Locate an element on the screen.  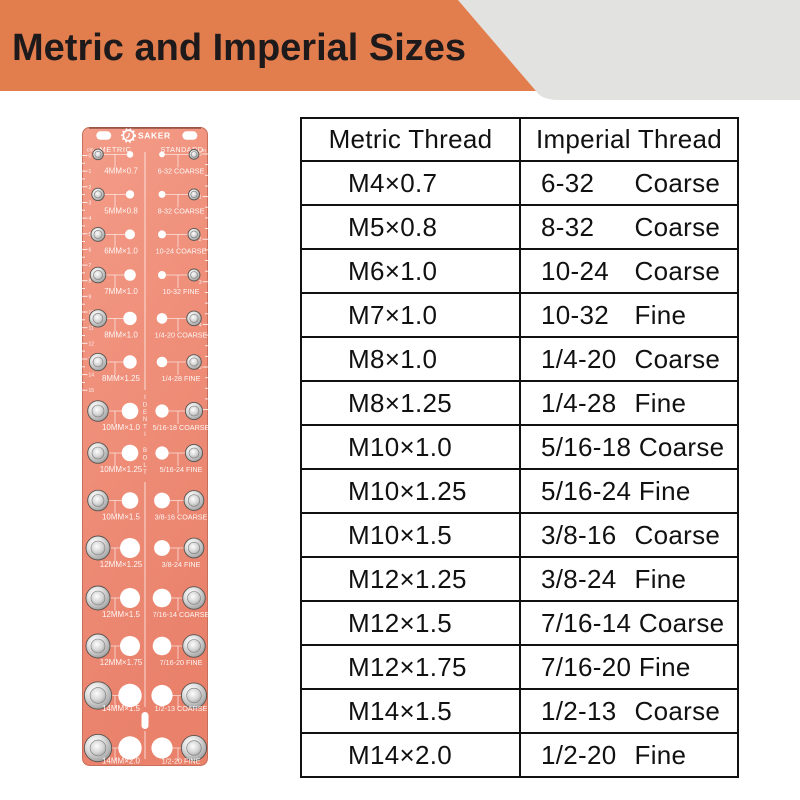
svg-text: 1/4-20 COARSE is located at coordinates (181, 334).